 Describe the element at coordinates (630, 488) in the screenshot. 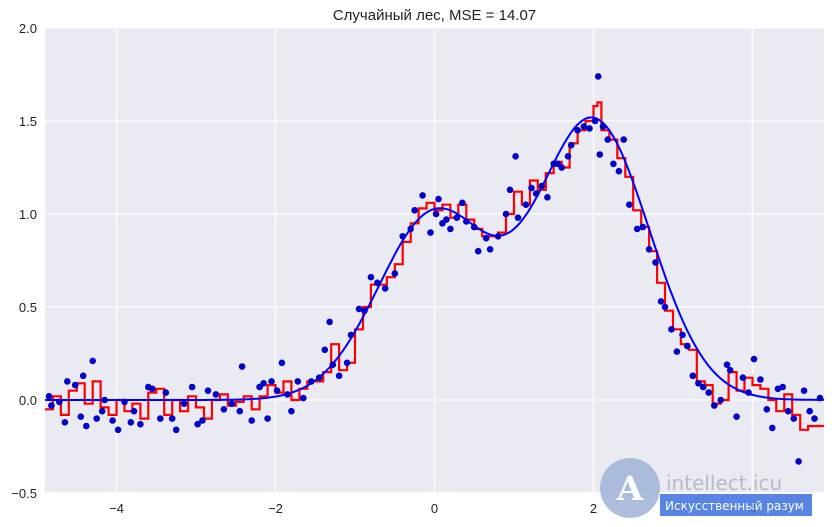

I see `watermark-logo` at that location.